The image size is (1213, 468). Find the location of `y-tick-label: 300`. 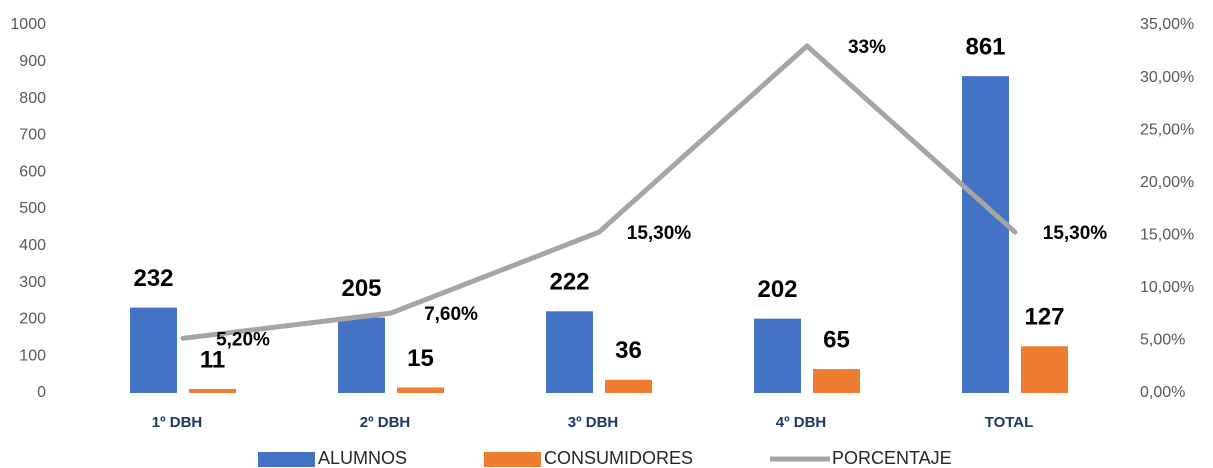

y-tick-label: 300 is located at coordinates (32, 282).